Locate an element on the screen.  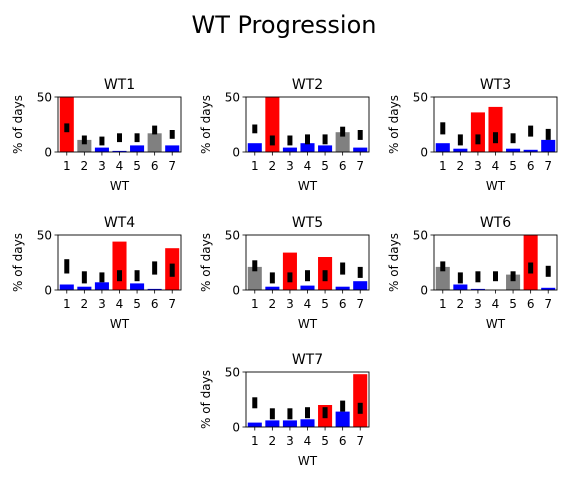
subplot-title: WT7 is located at coordinates (307, 360).